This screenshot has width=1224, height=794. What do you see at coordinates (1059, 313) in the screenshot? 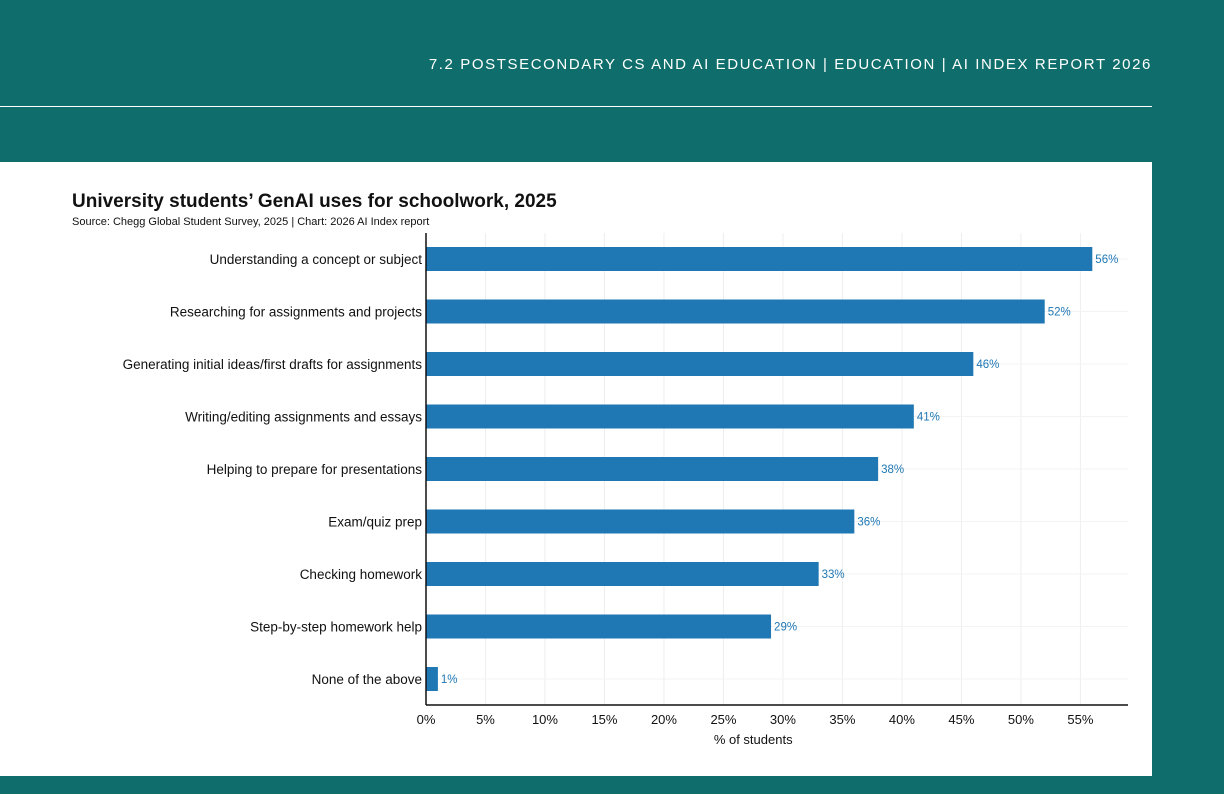
I see `data-label: 52%` at bounding box center [1059, 313].